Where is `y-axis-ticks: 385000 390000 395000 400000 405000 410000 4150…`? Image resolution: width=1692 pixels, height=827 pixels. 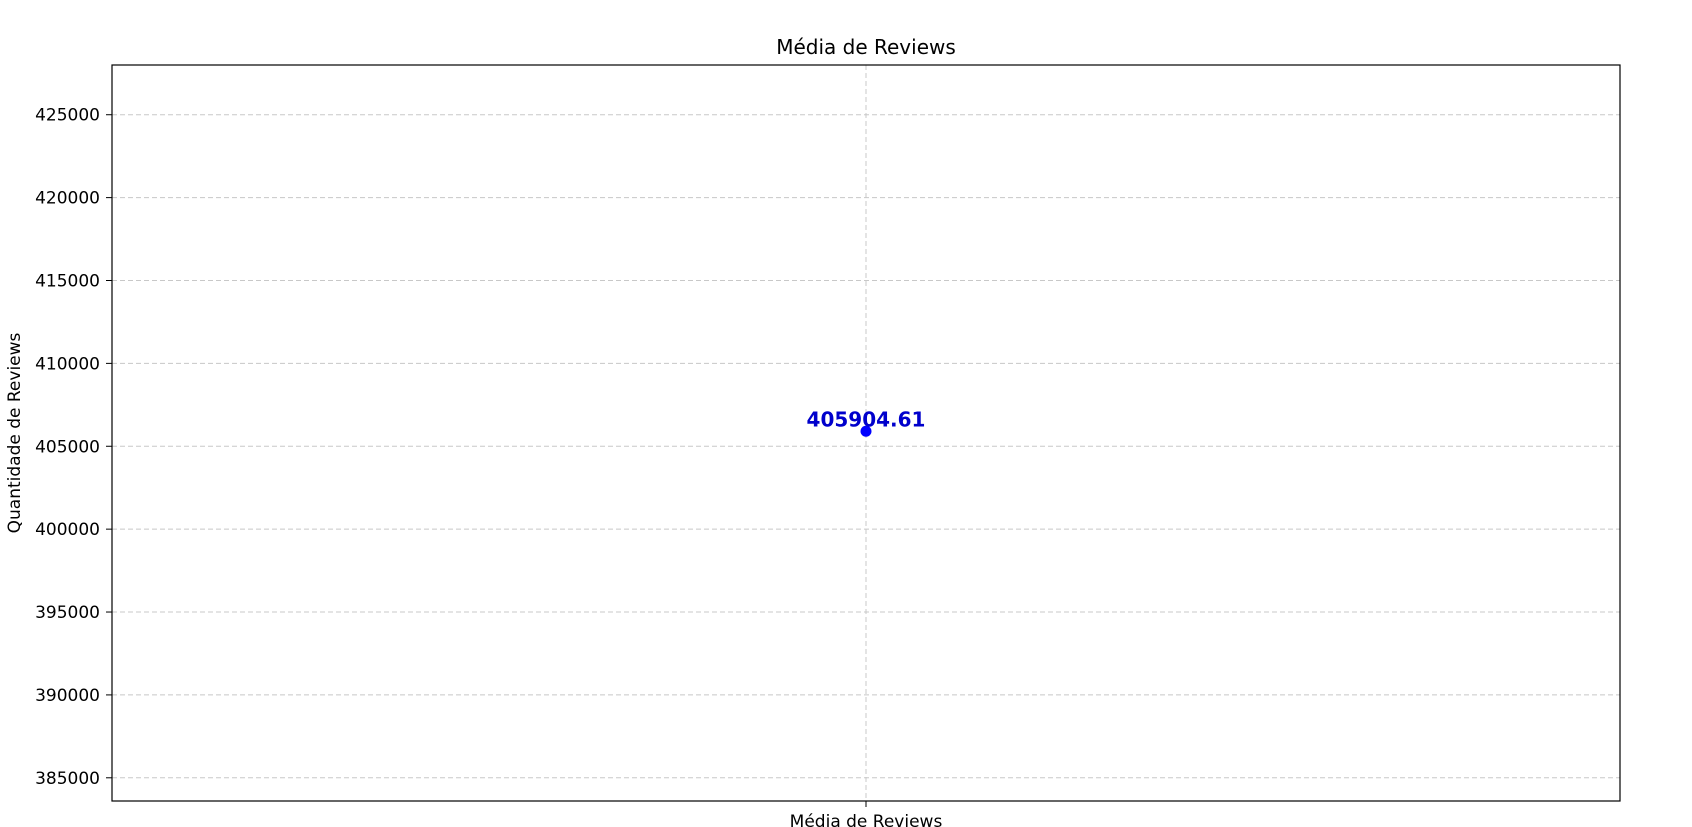
y-axis-ticks: 385000 390000 395000 400000 405000 410000 4150… is located at coordinates (73, 447).